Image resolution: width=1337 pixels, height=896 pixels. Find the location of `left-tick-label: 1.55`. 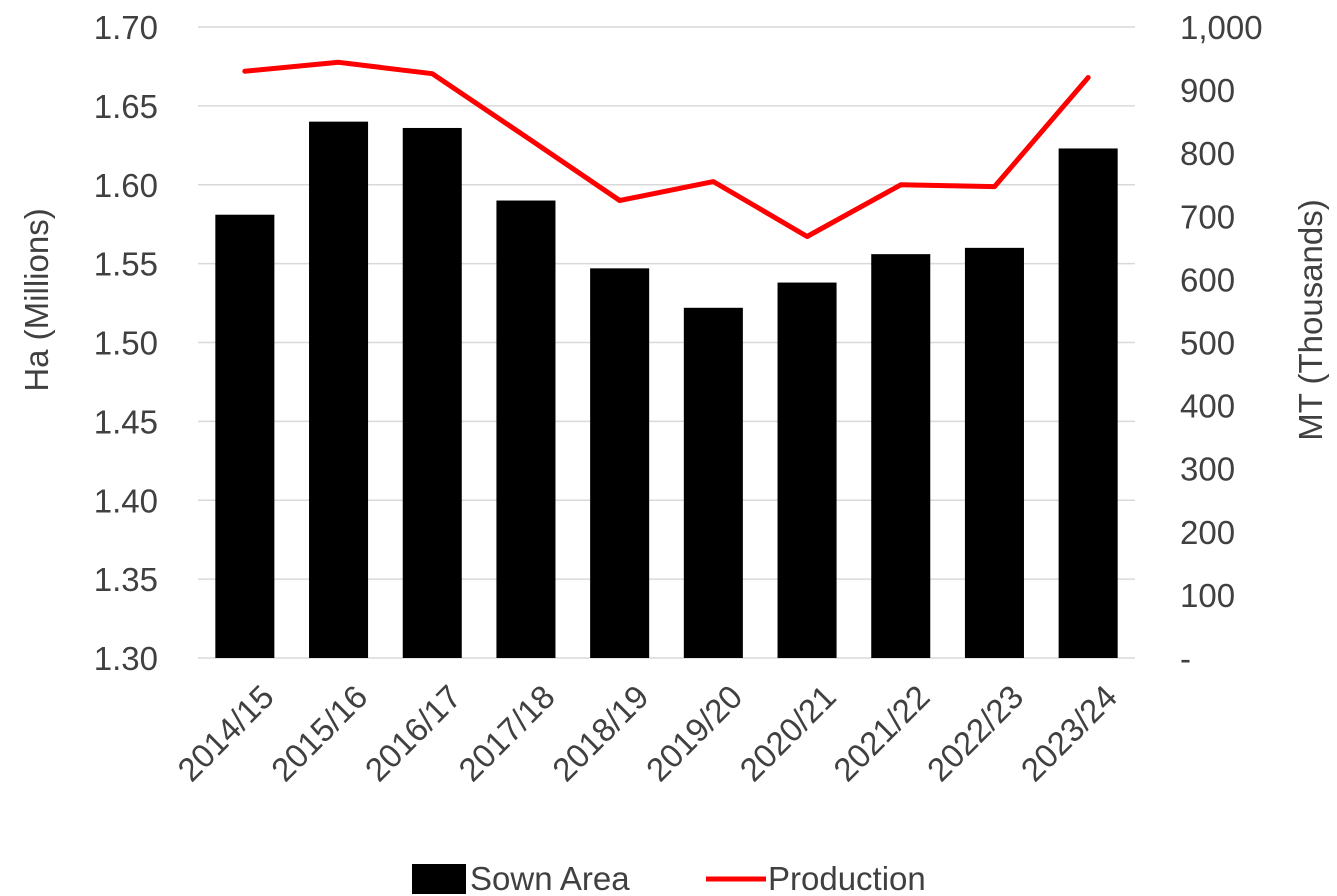

left-tick-label: 1.55 is located at coordinates (126, 264).